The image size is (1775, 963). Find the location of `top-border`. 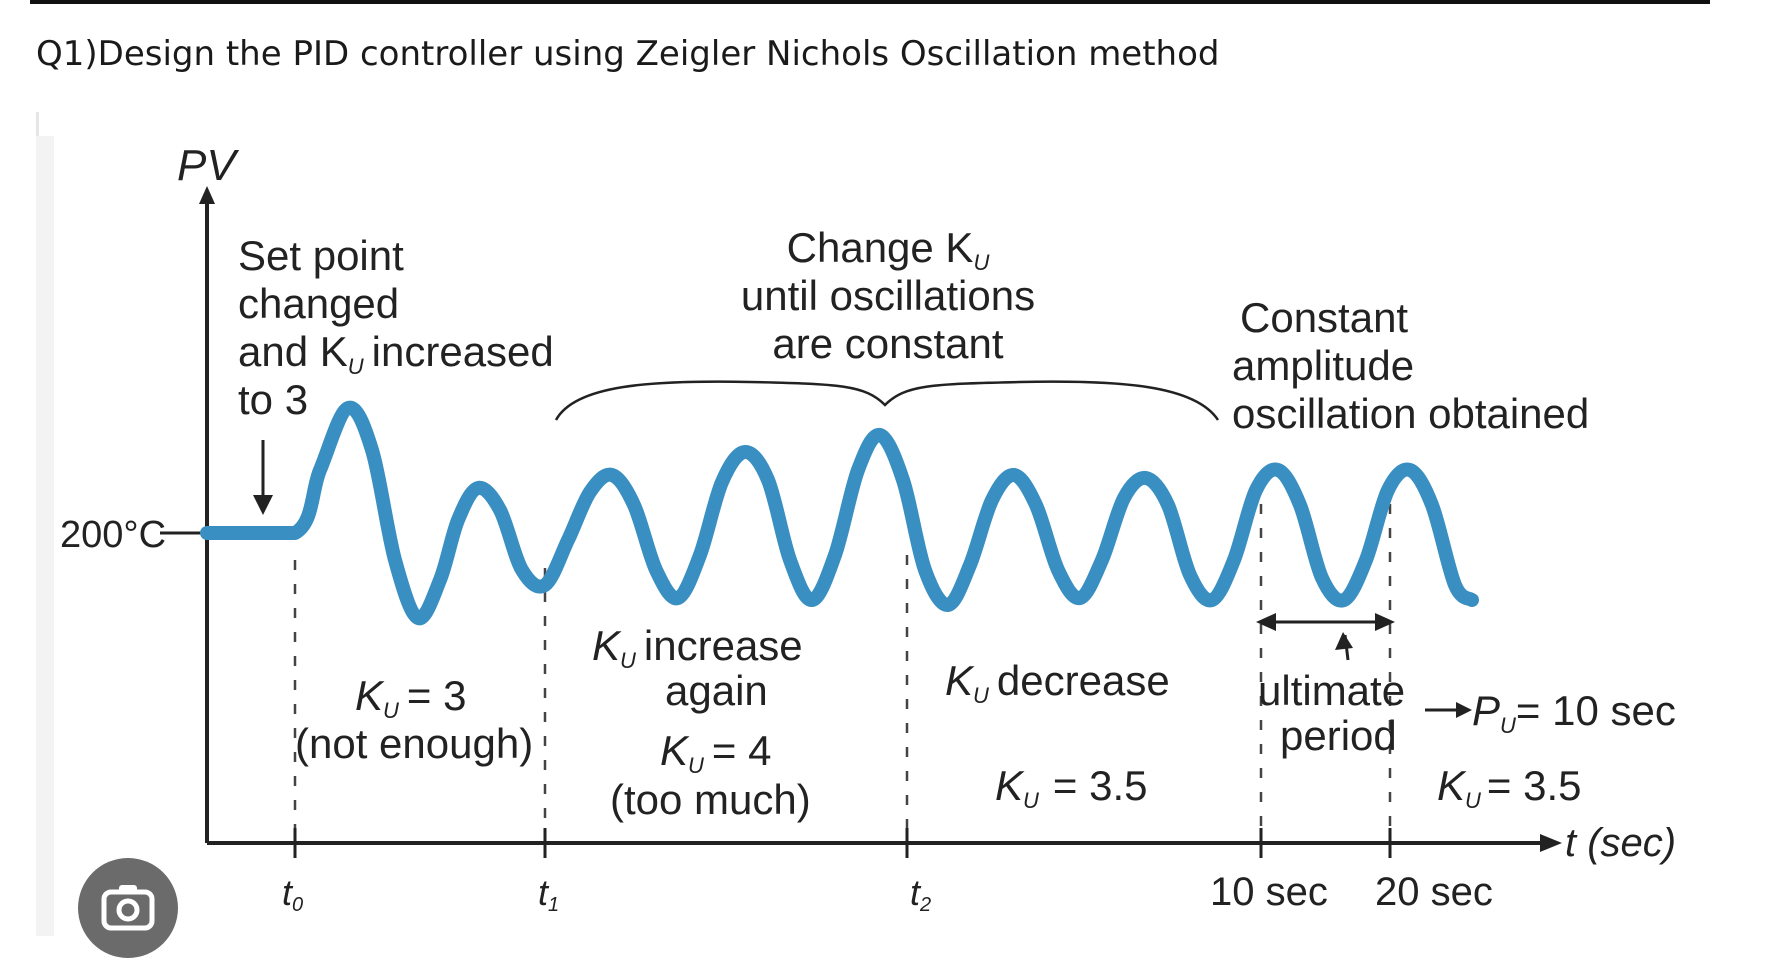

top-border is located at coordinates (870, 2).